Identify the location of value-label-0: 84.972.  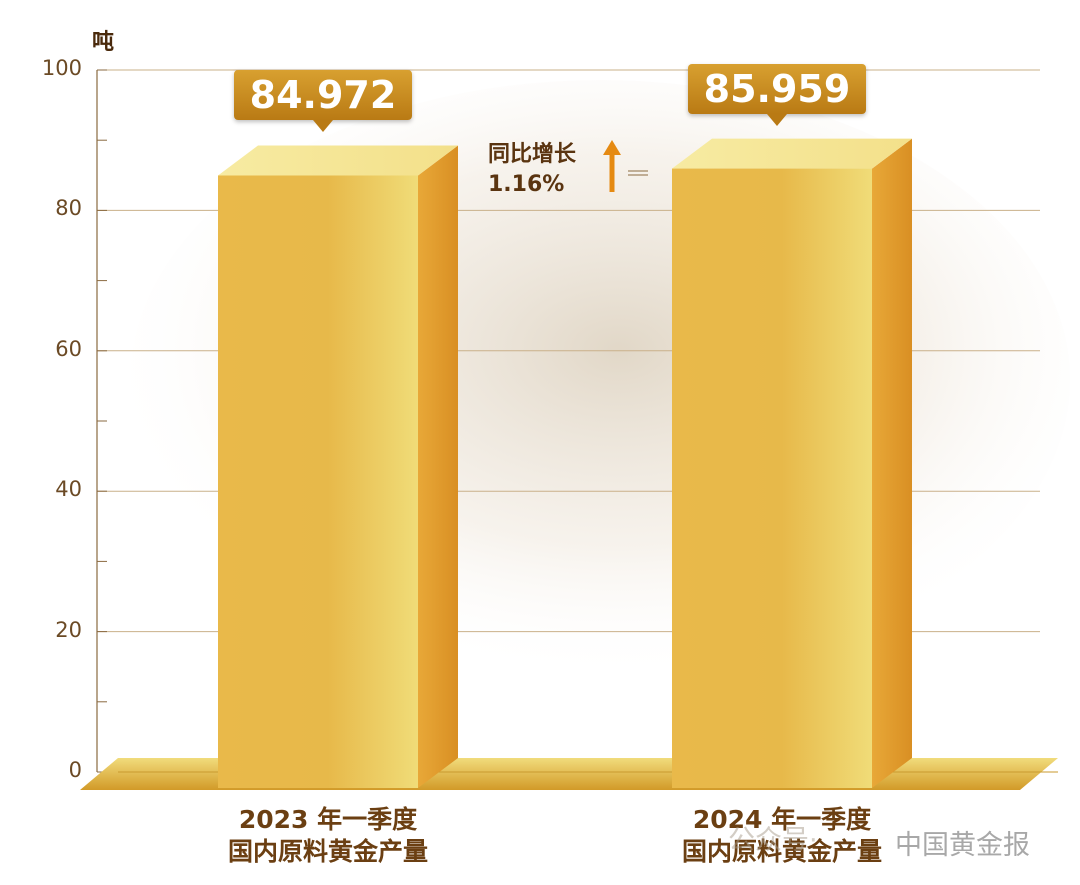
(323, 101).